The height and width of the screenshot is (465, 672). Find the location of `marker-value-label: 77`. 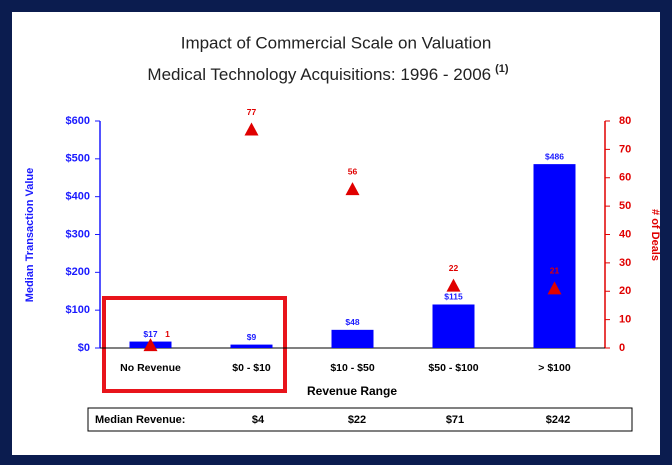

marker-value-label: 77 is located at coordinates (252, 112).